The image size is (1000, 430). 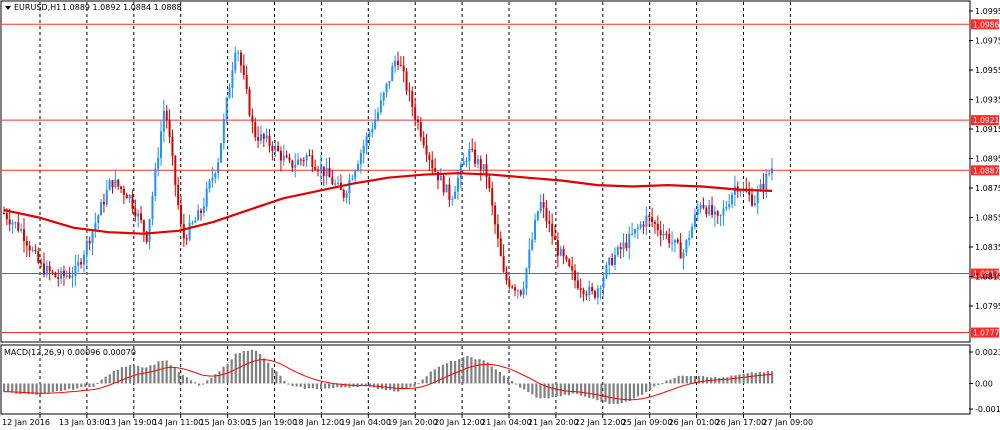 I want to click on time-label: 22 Jan 12:00, so click(x=600, y=422).